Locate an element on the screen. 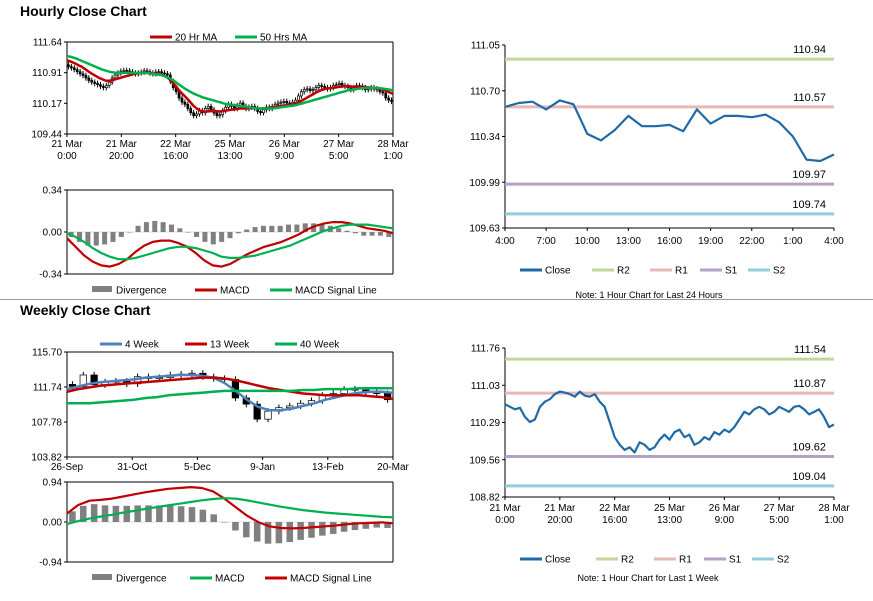 This screenshot has height=601, width=873. weekly-legend-macd-signal-label: MACD Signal Line is located at coordinates (331, 579).